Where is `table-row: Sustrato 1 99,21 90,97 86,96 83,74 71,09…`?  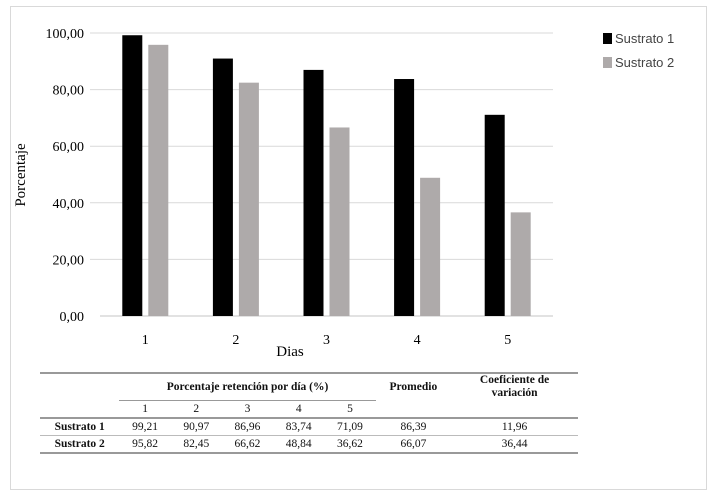
table-row: Sustrato 1 99,21 90,97 86,96 83,74 71,09… is located at coordinates (309, 425).